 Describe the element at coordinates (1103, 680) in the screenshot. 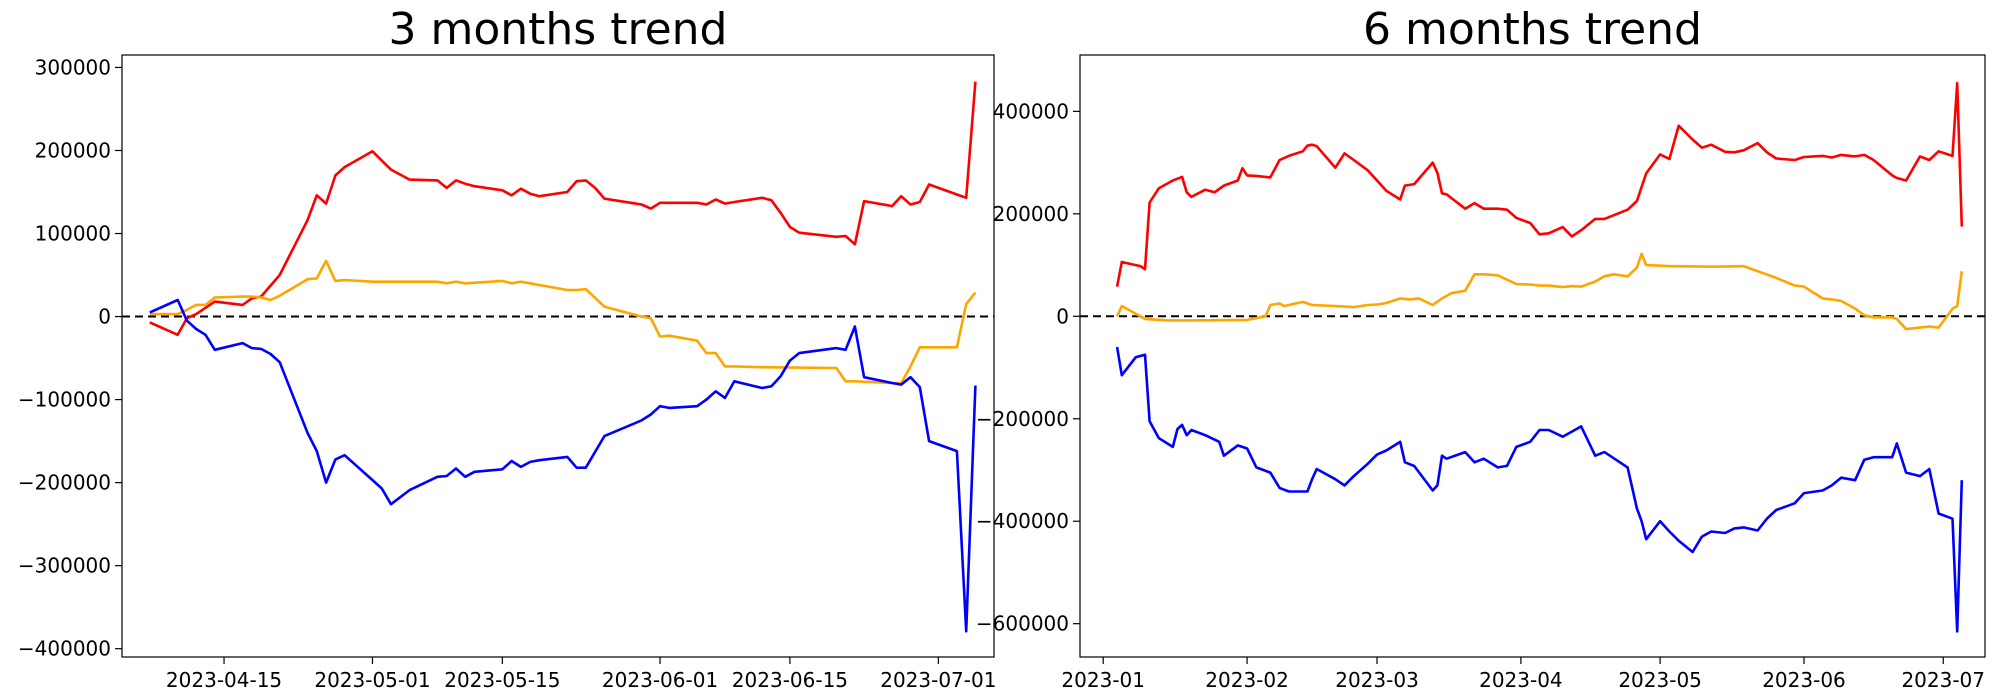

I see `x-tick-label: 2023-01` at that location.